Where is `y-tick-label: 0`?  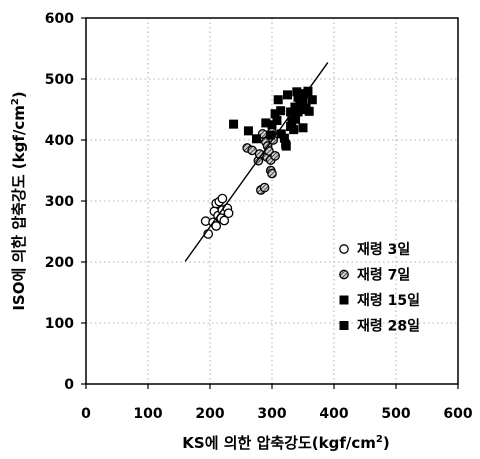
y-tick-label: 0 is located at coordinates (69, 385).